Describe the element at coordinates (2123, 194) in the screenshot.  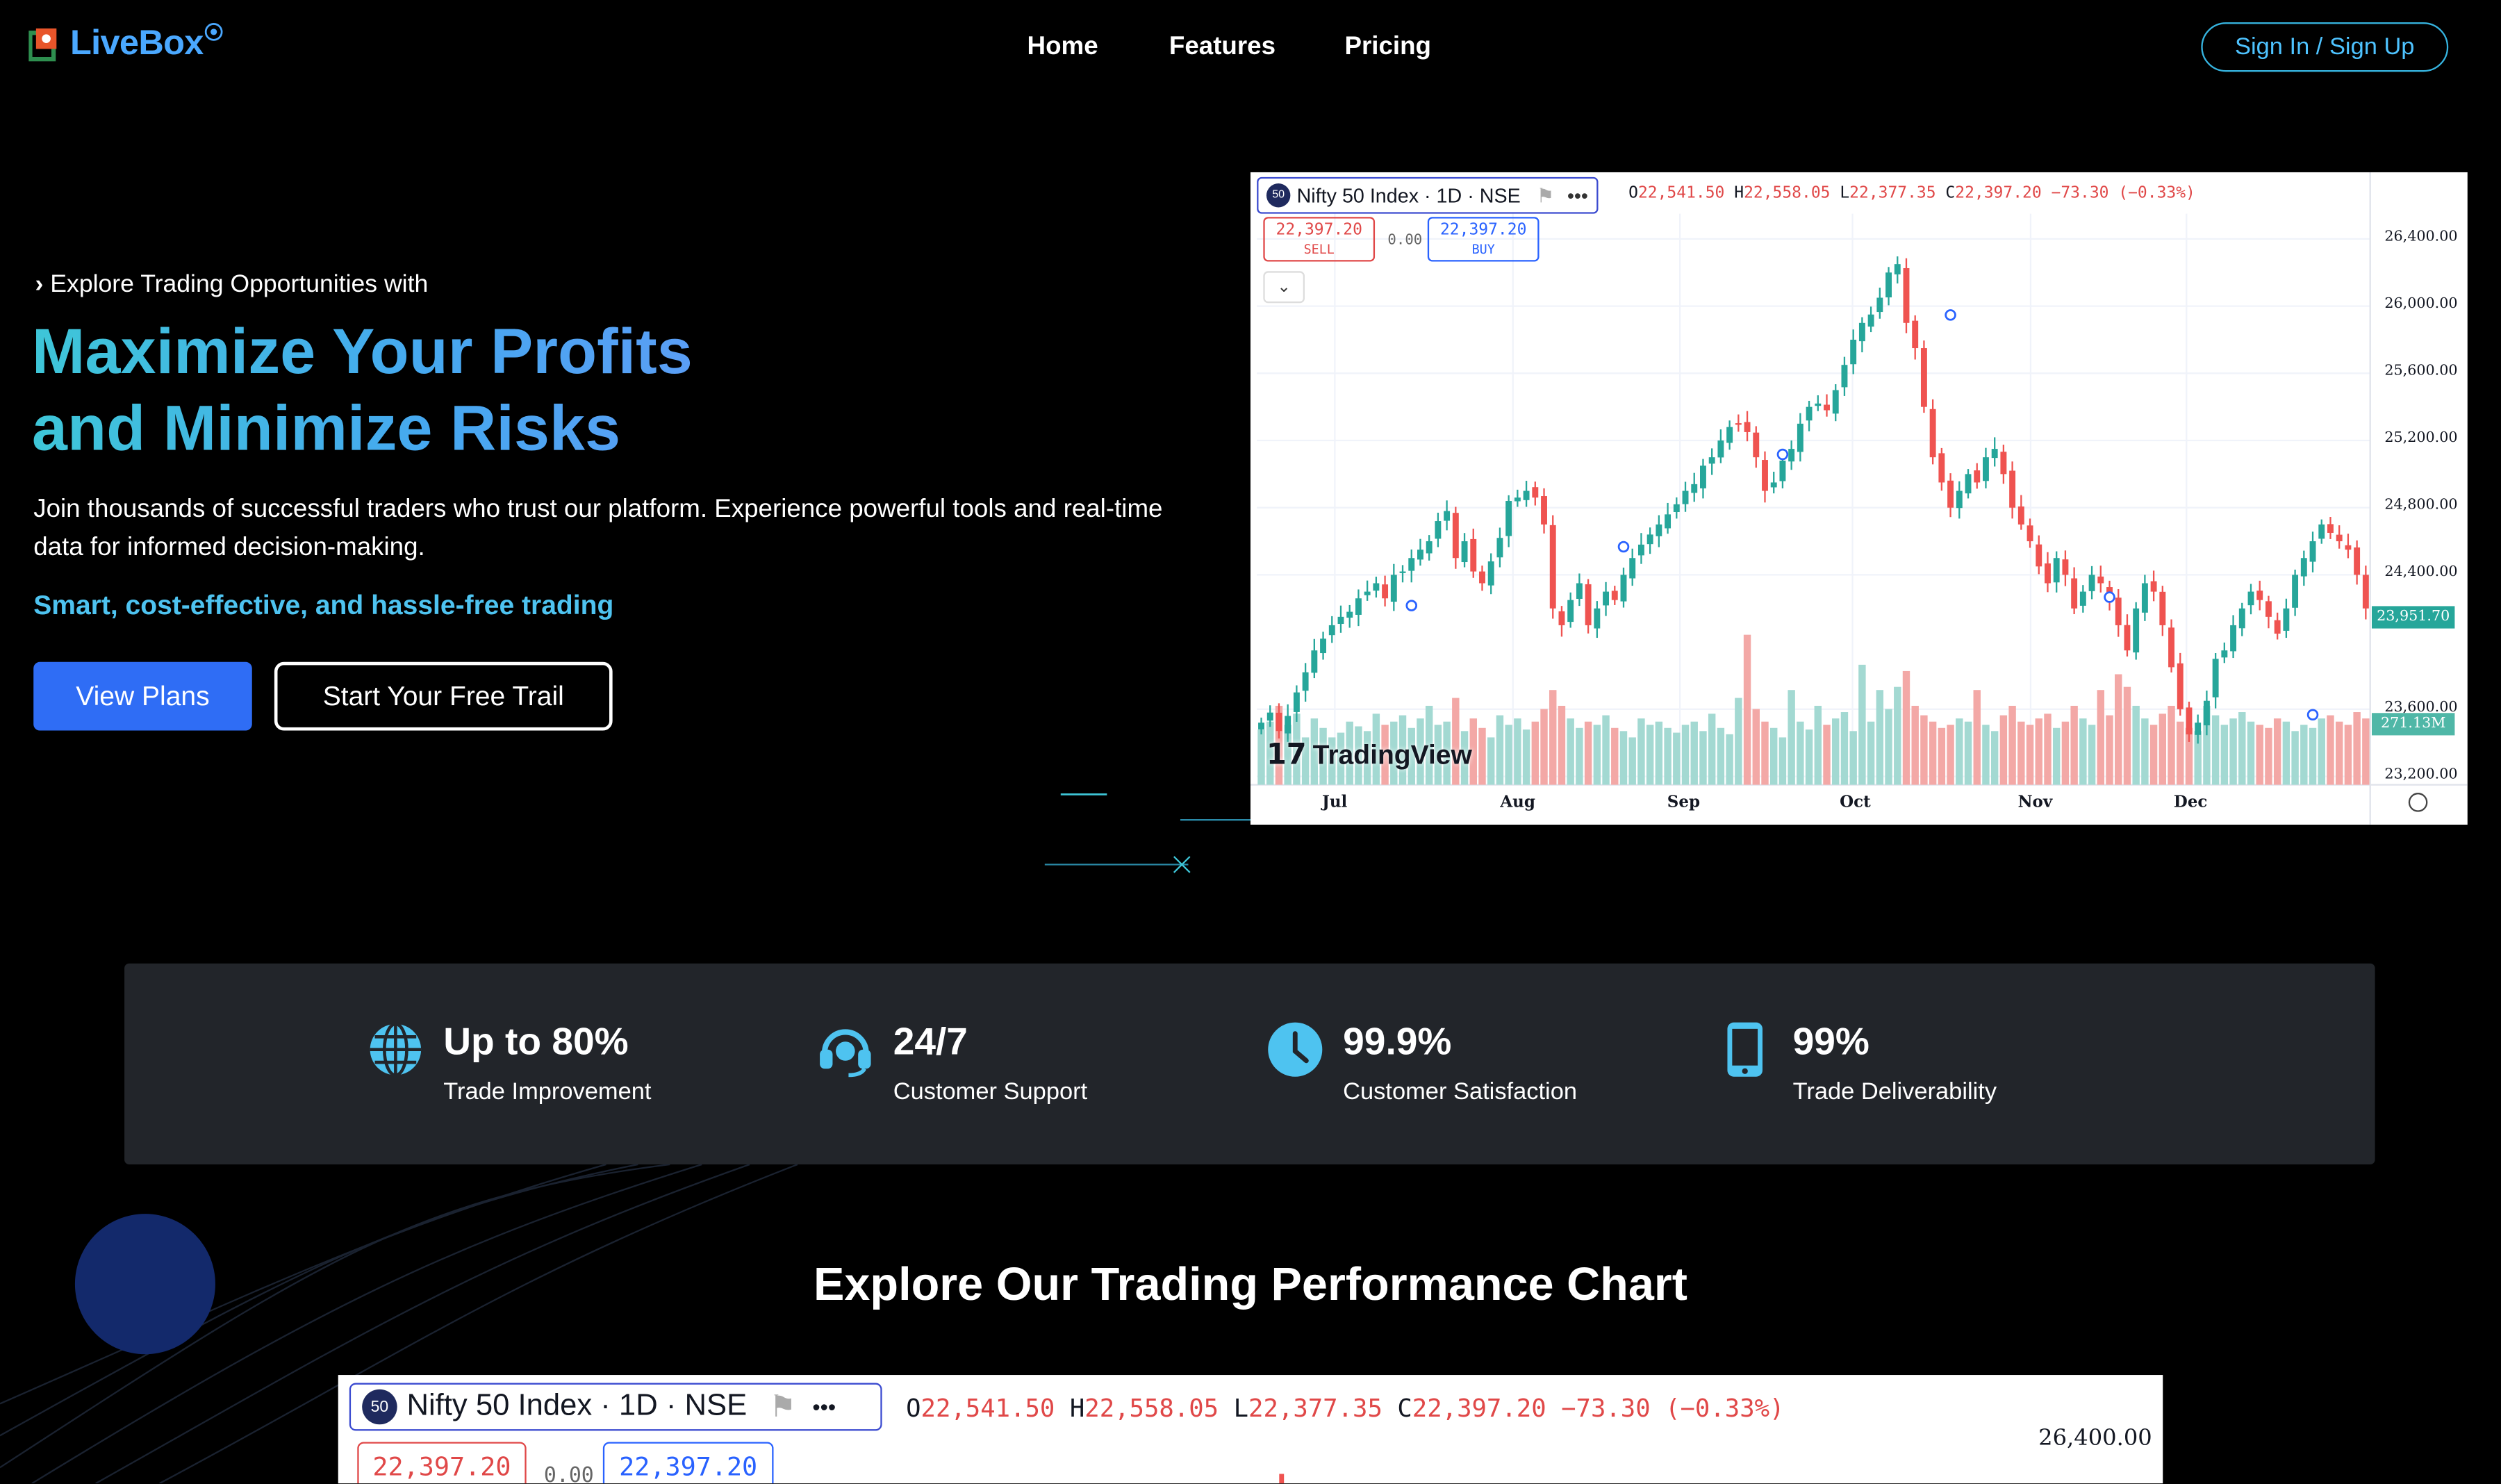
I see `ohlc-change: −73.30 (−0.33%)` at that location.